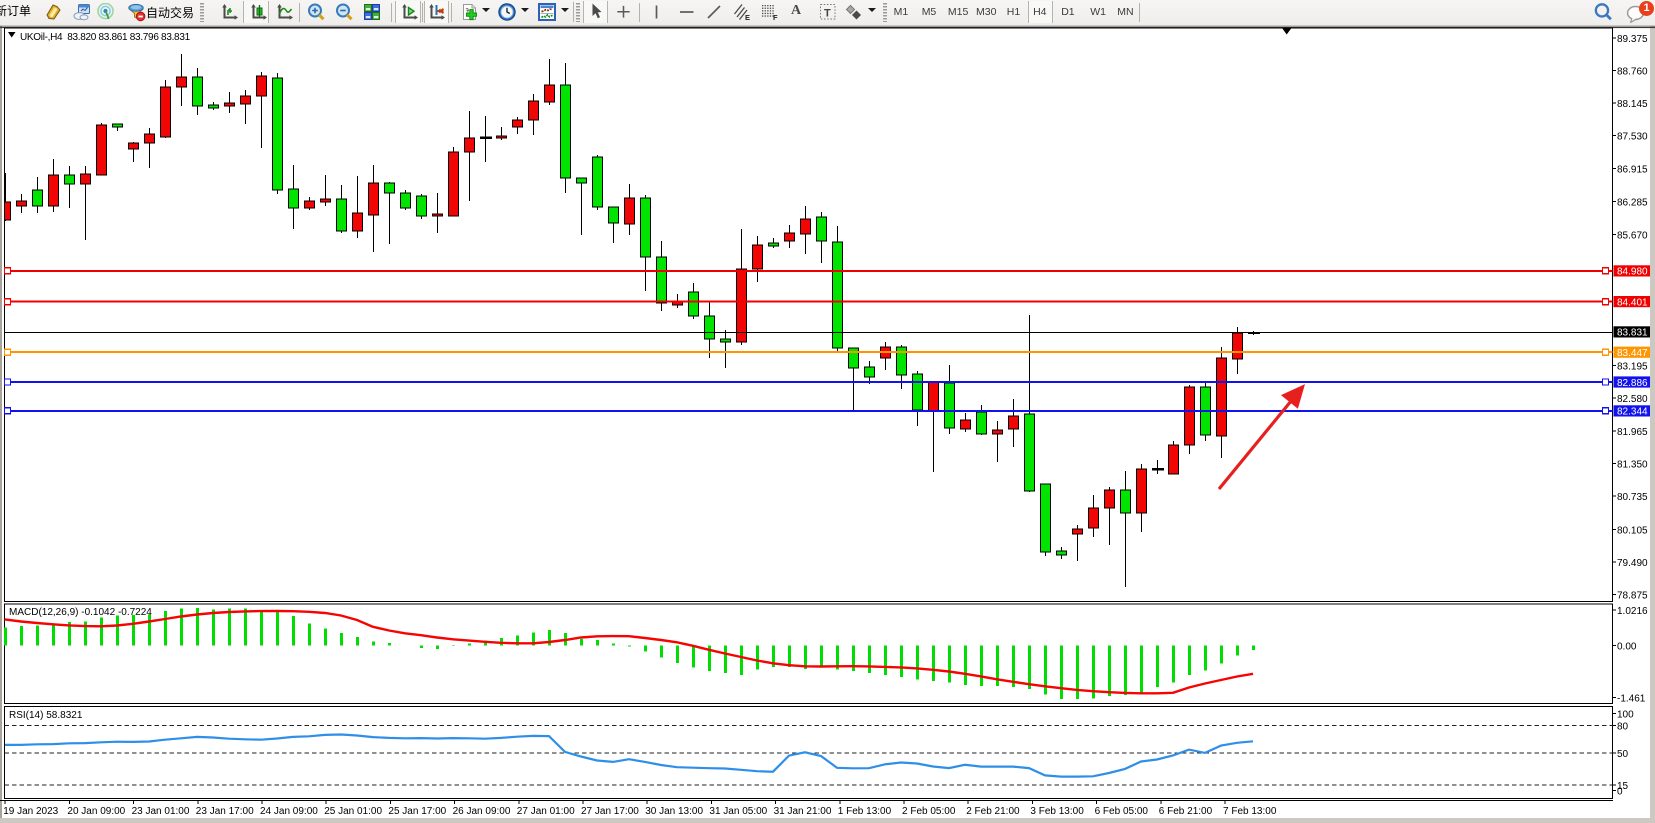 Image resolution: width=1655 pixels, height=823 pixels. I want to click on svg-text: 0.00, so click(1627, 646).